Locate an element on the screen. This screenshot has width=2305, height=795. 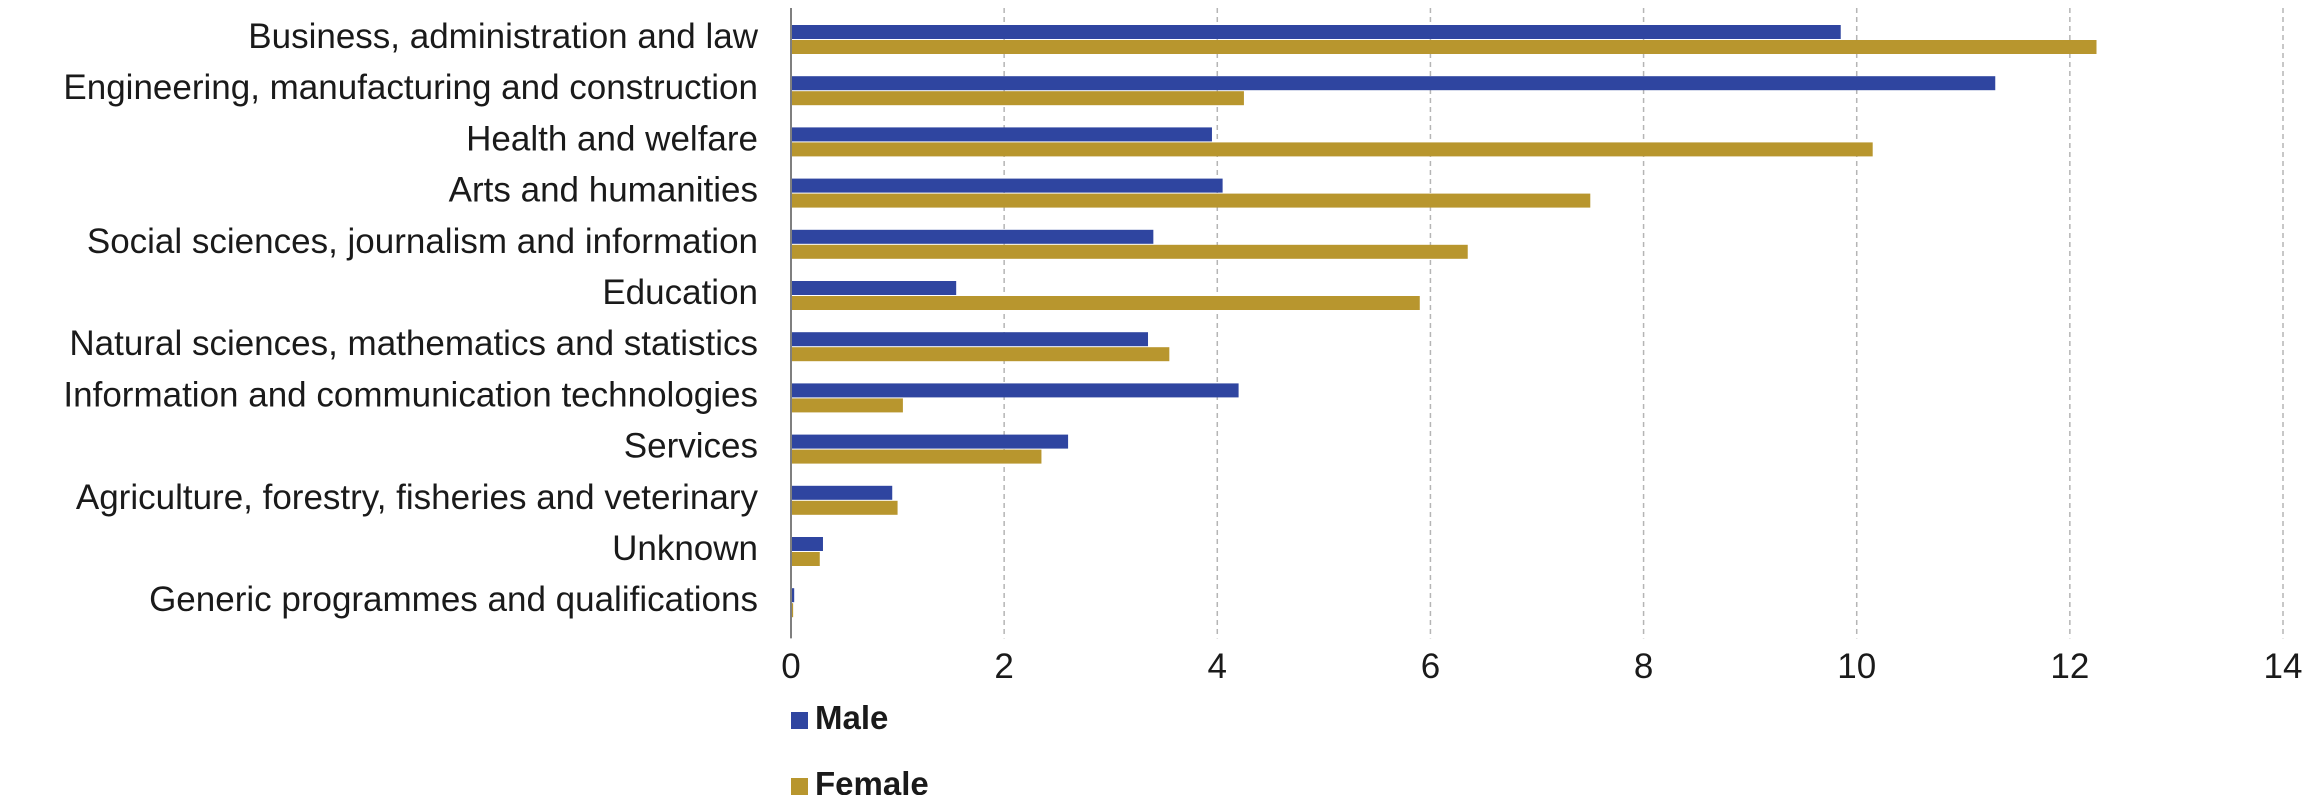
x-tick-label: 6 is located at coordinates (1430, 666).